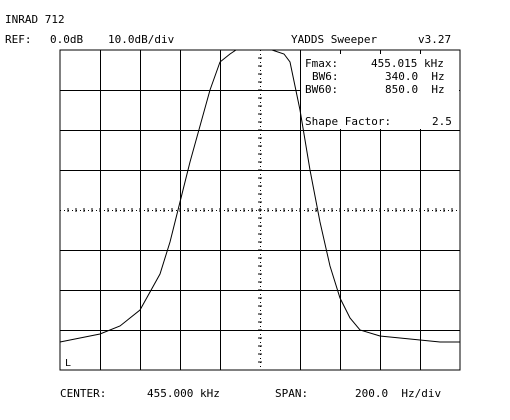  I want to click on bw60-label: BW60:, so click(322, 89).